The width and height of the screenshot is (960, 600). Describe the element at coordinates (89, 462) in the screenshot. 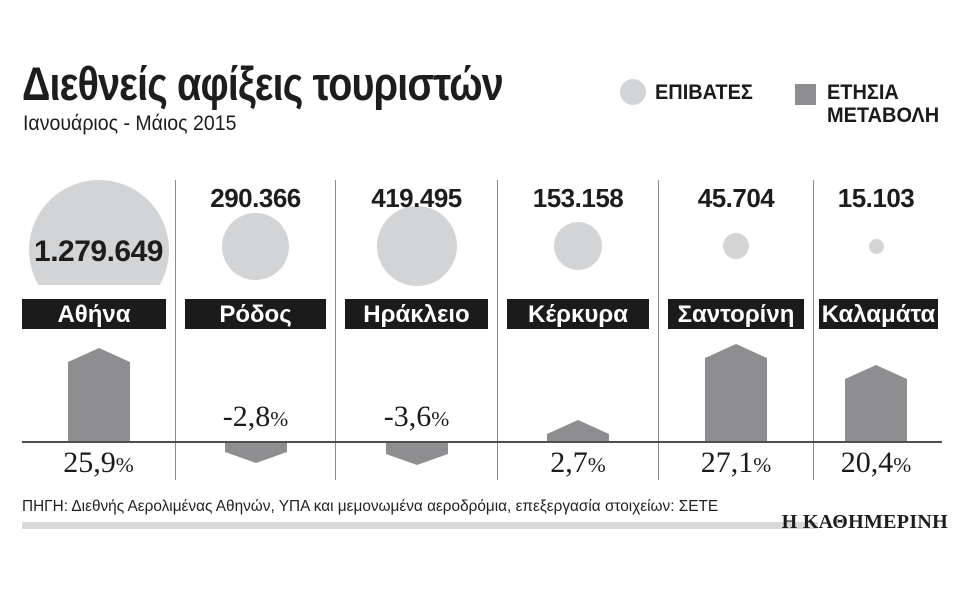

I see `change-value: 25,9` at that location.